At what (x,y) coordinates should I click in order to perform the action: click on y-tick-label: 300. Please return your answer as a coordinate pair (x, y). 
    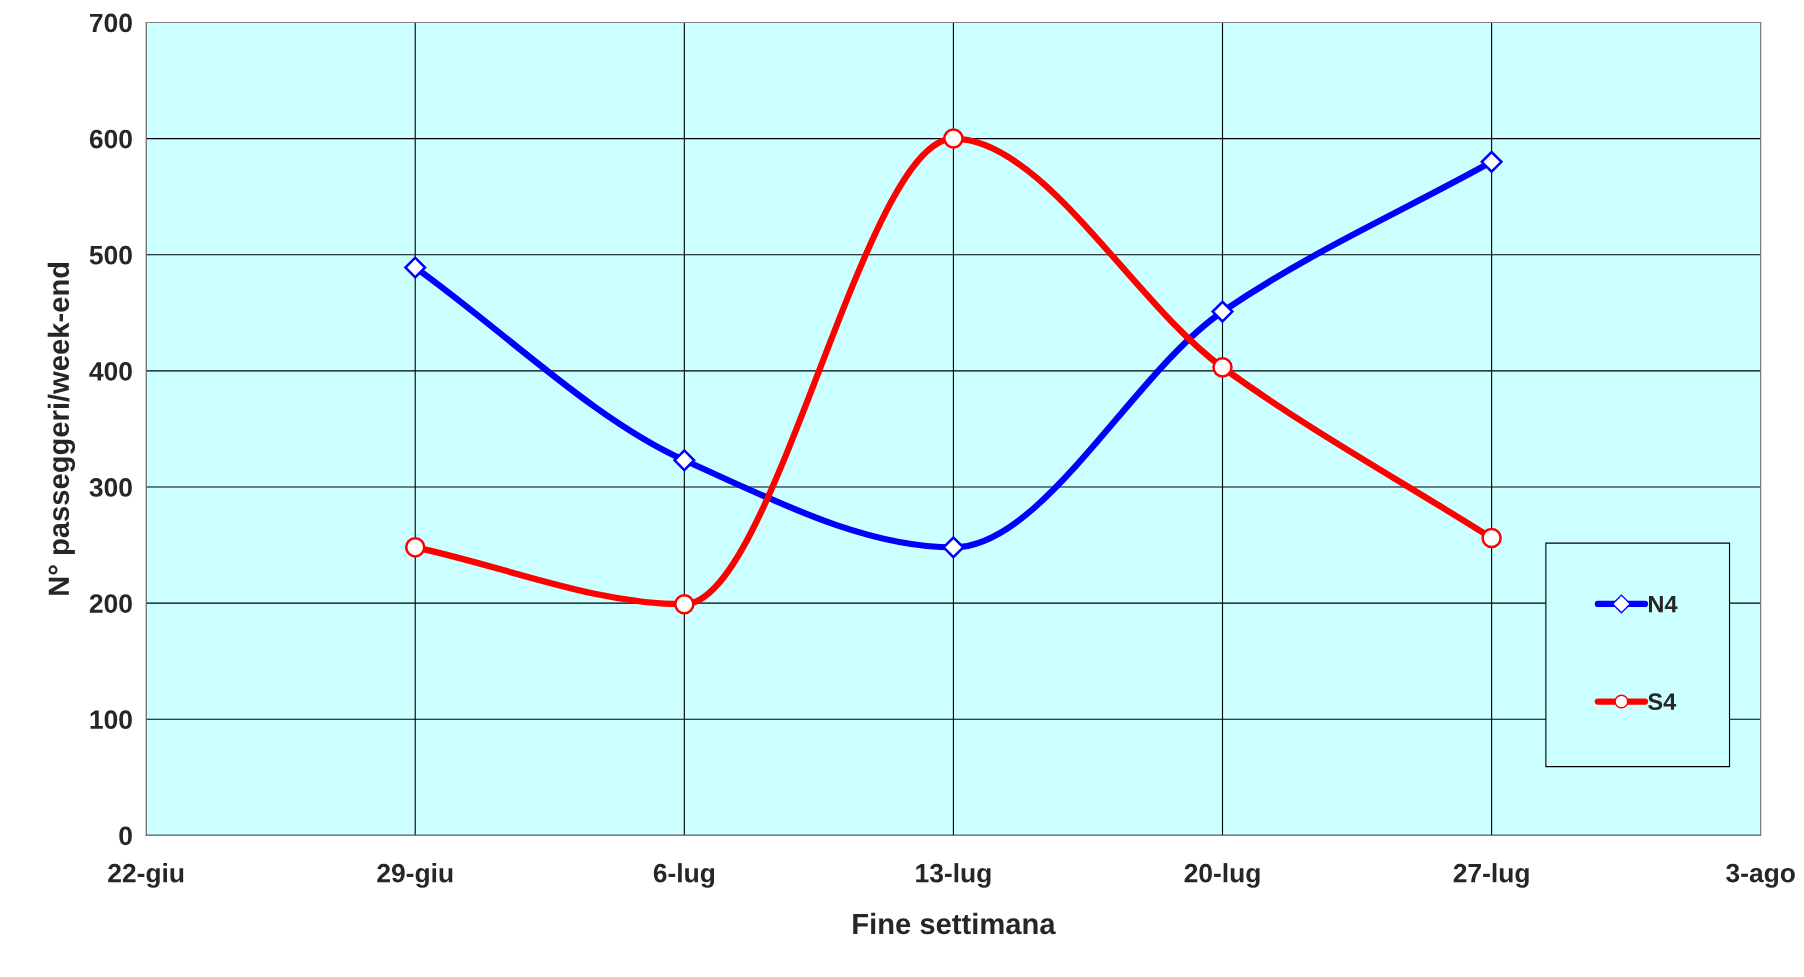
    Looking at the image, I should click on (110, 487).